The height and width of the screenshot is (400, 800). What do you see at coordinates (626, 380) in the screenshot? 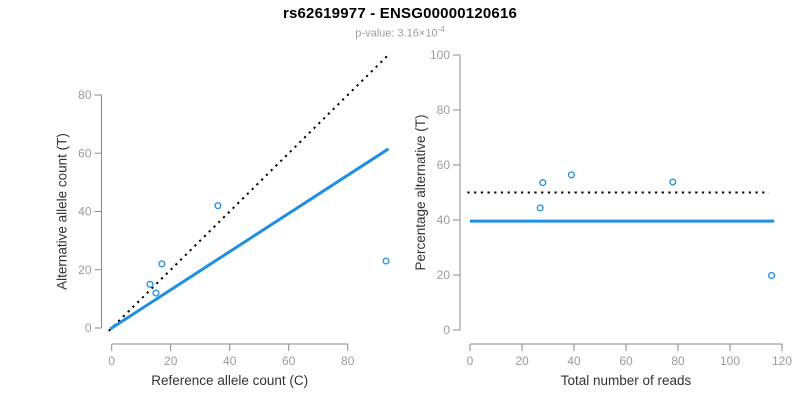
I see `right-x-axis-title: Total number of reads` at bounding box center [626, 380].